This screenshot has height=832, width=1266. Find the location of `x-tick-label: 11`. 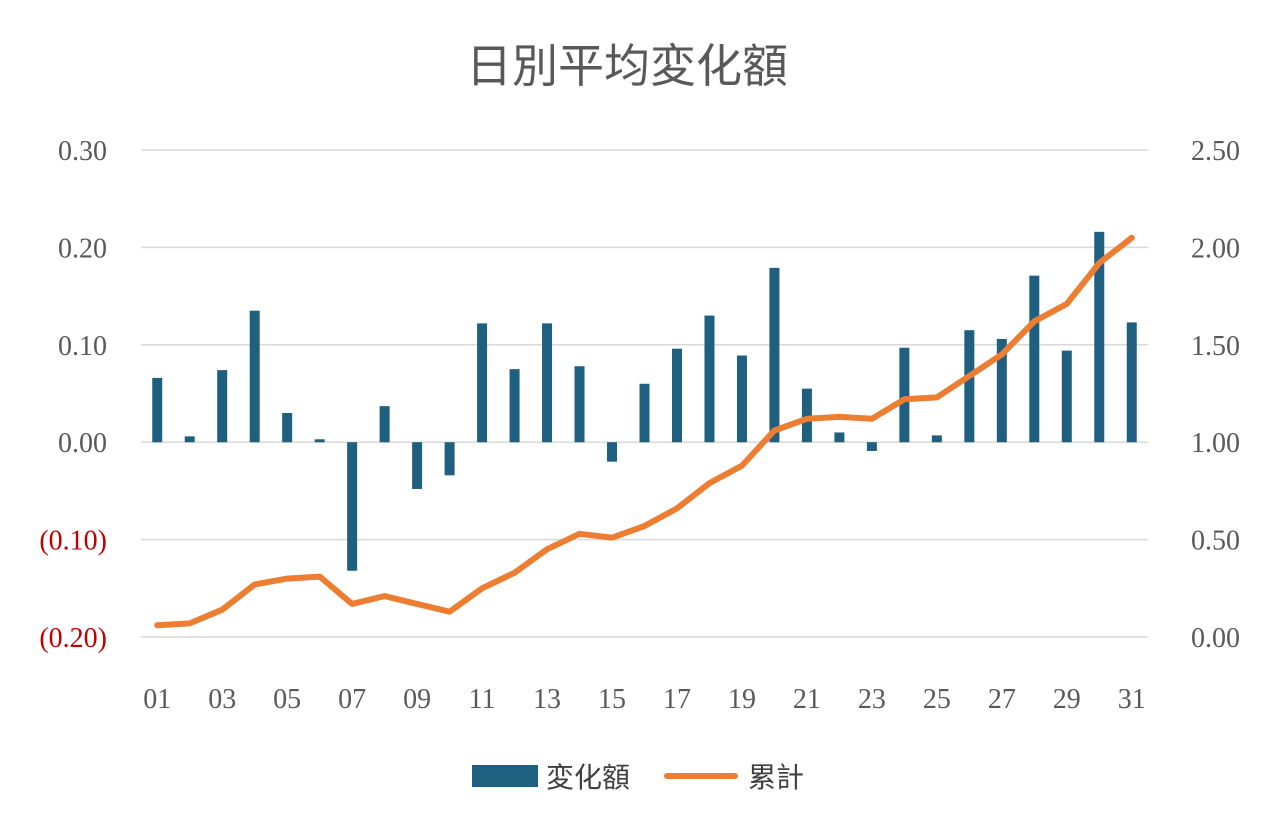

x-tick-label: 11 is located at coordinates (482, 699).